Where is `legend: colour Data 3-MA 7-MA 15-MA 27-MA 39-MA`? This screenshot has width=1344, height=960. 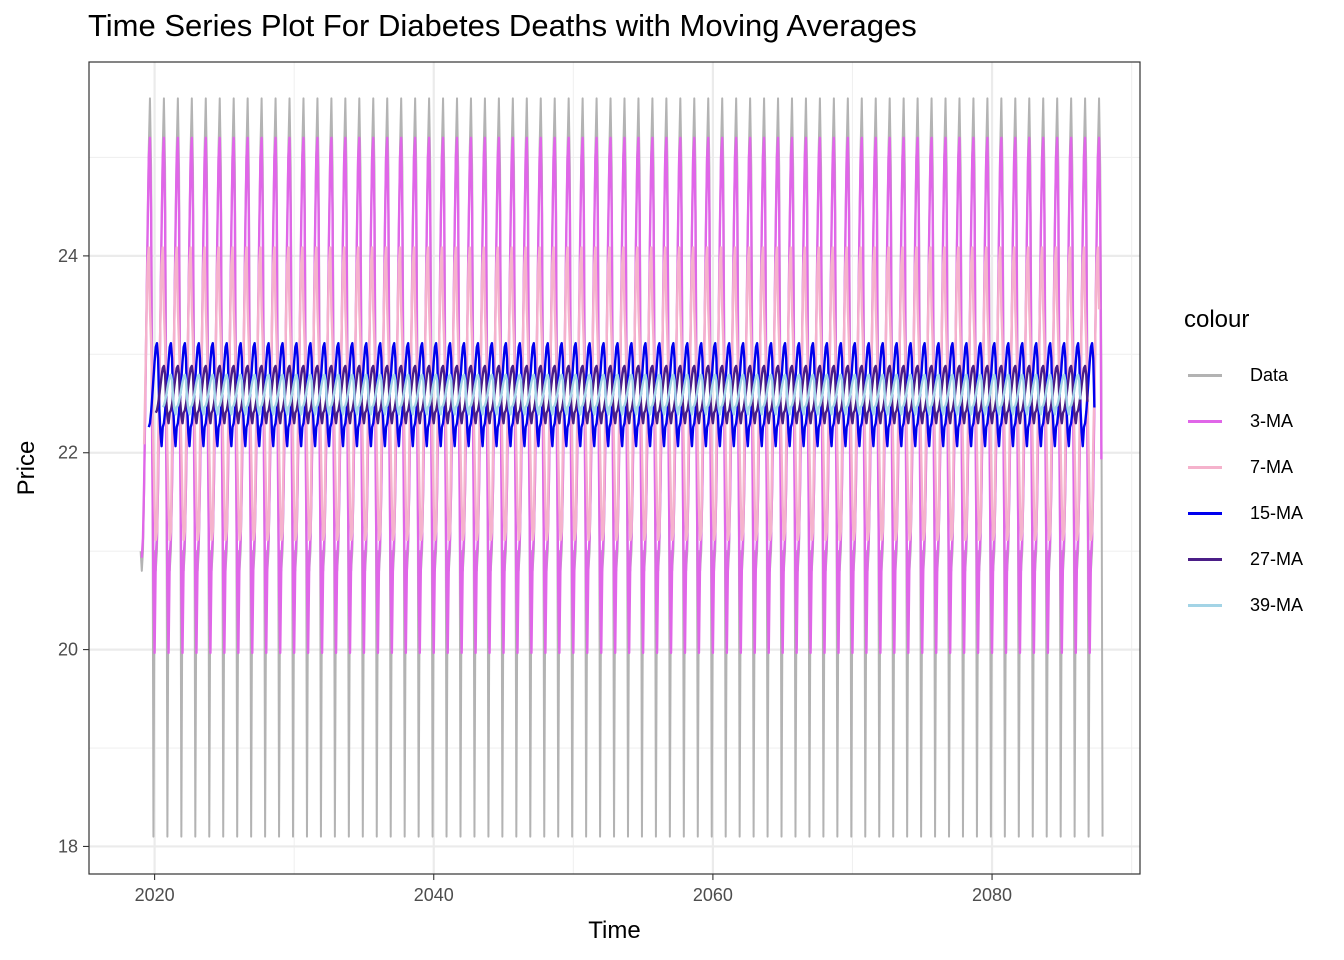 legend: colour Data 3-MA 7-MA 15-MA 27-MA 39-MA is located at coordinates (1242, 467).